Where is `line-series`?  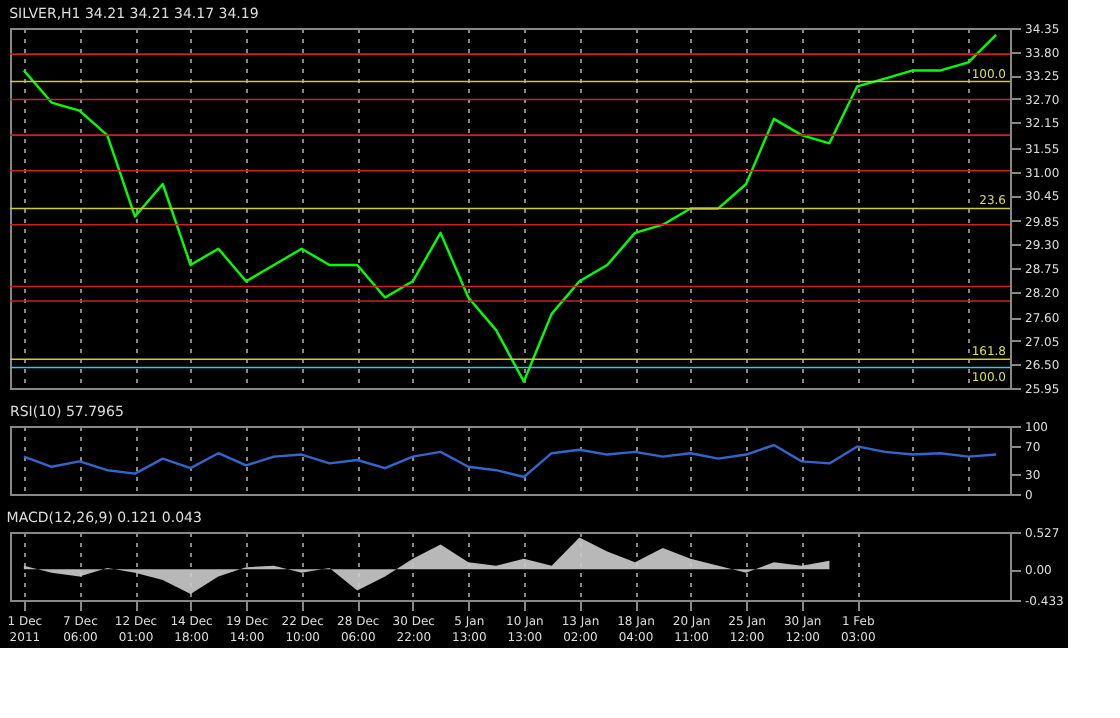
line-series is located at coordinates (510, 461).